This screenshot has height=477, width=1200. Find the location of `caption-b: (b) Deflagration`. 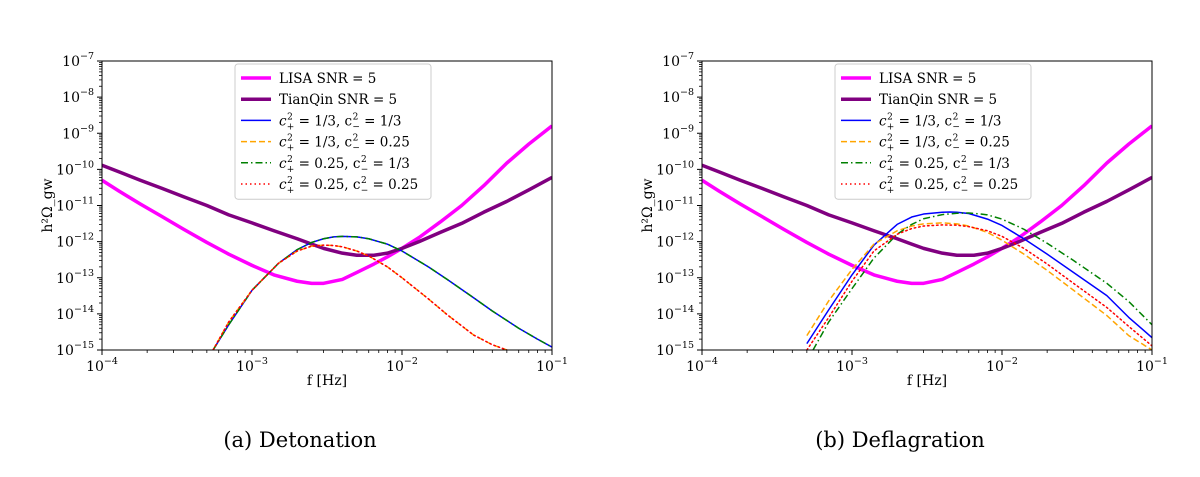

caption-b: (b) Deflagration is located at coordinates (900, 440).